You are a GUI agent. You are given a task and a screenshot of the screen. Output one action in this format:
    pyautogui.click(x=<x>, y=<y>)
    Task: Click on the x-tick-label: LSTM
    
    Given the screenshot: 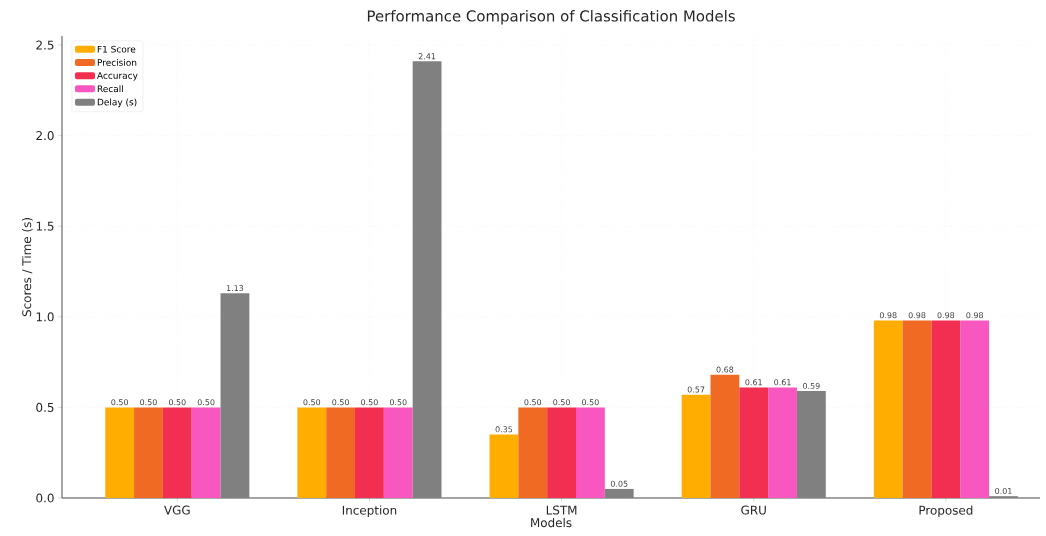 What is the action you would take?
    pyautogui.click(x=561, y=510)
    